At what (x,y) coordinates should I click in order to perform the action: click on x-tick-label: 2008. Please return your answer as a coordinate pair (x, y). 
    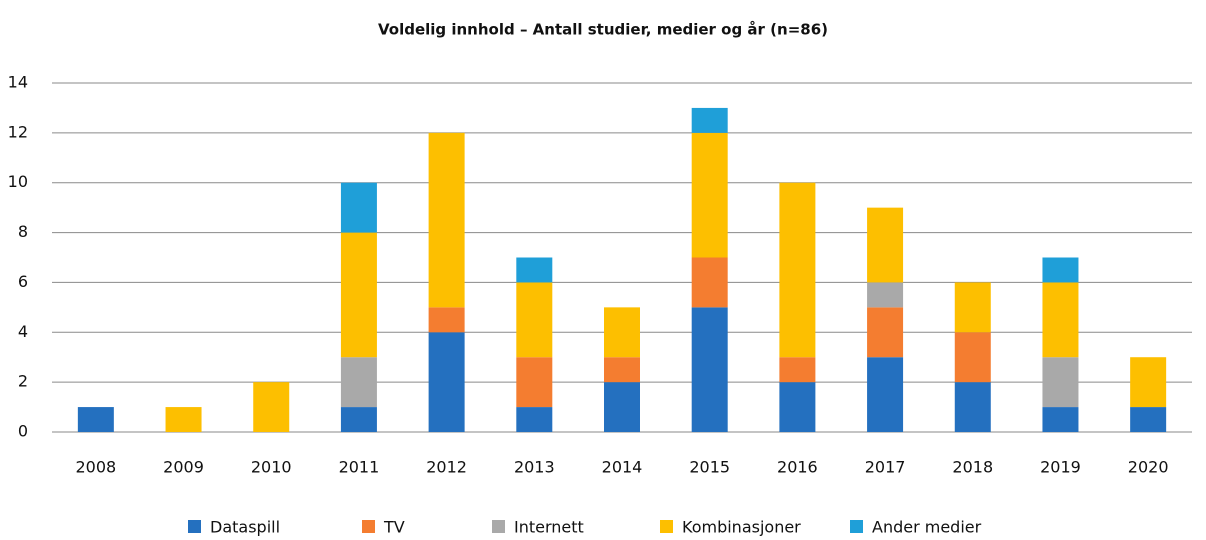
    Looking at the image, I should click on (95, 467).